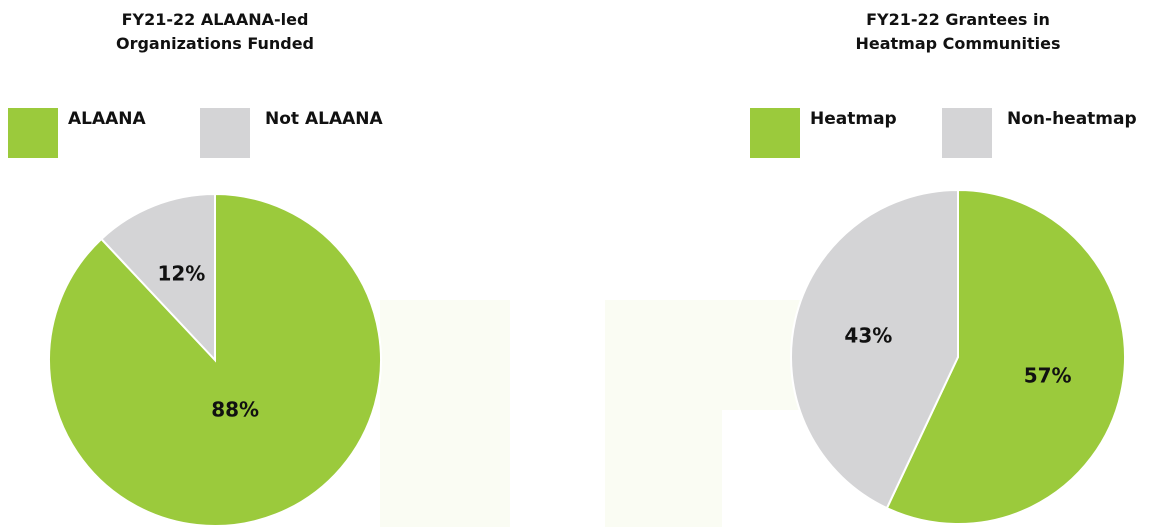  I want to click on slice-label: 43%, so click(868, 335).